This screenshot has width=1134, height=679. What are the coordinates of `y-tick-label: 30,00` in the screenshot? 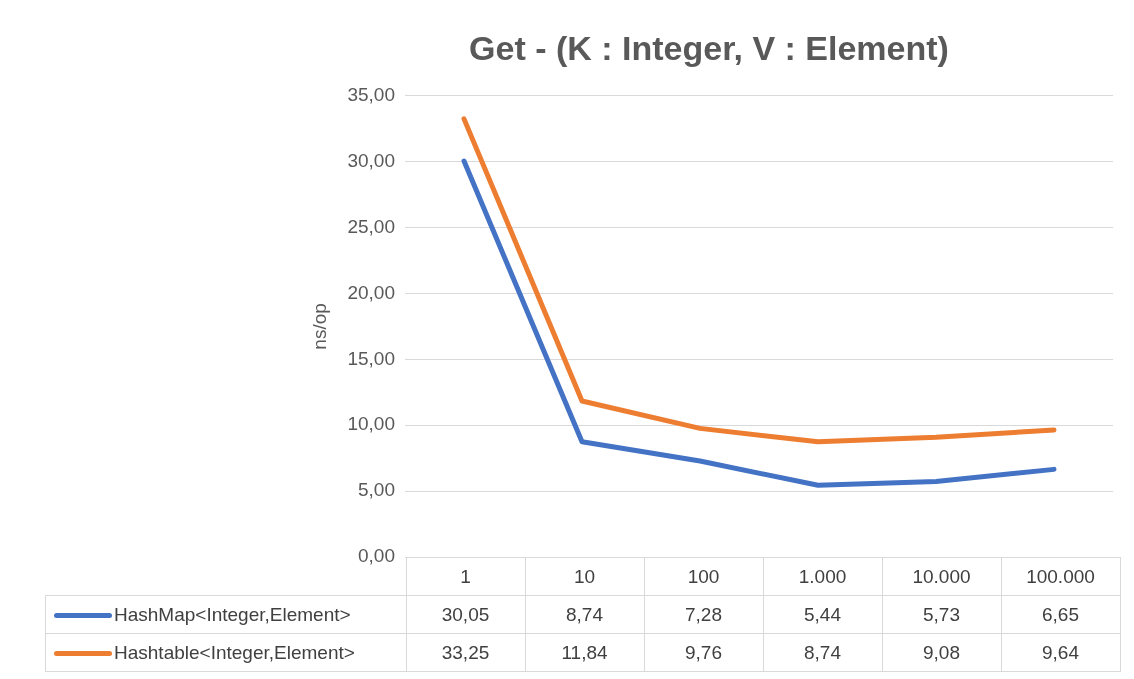 It's located at (371, 160).